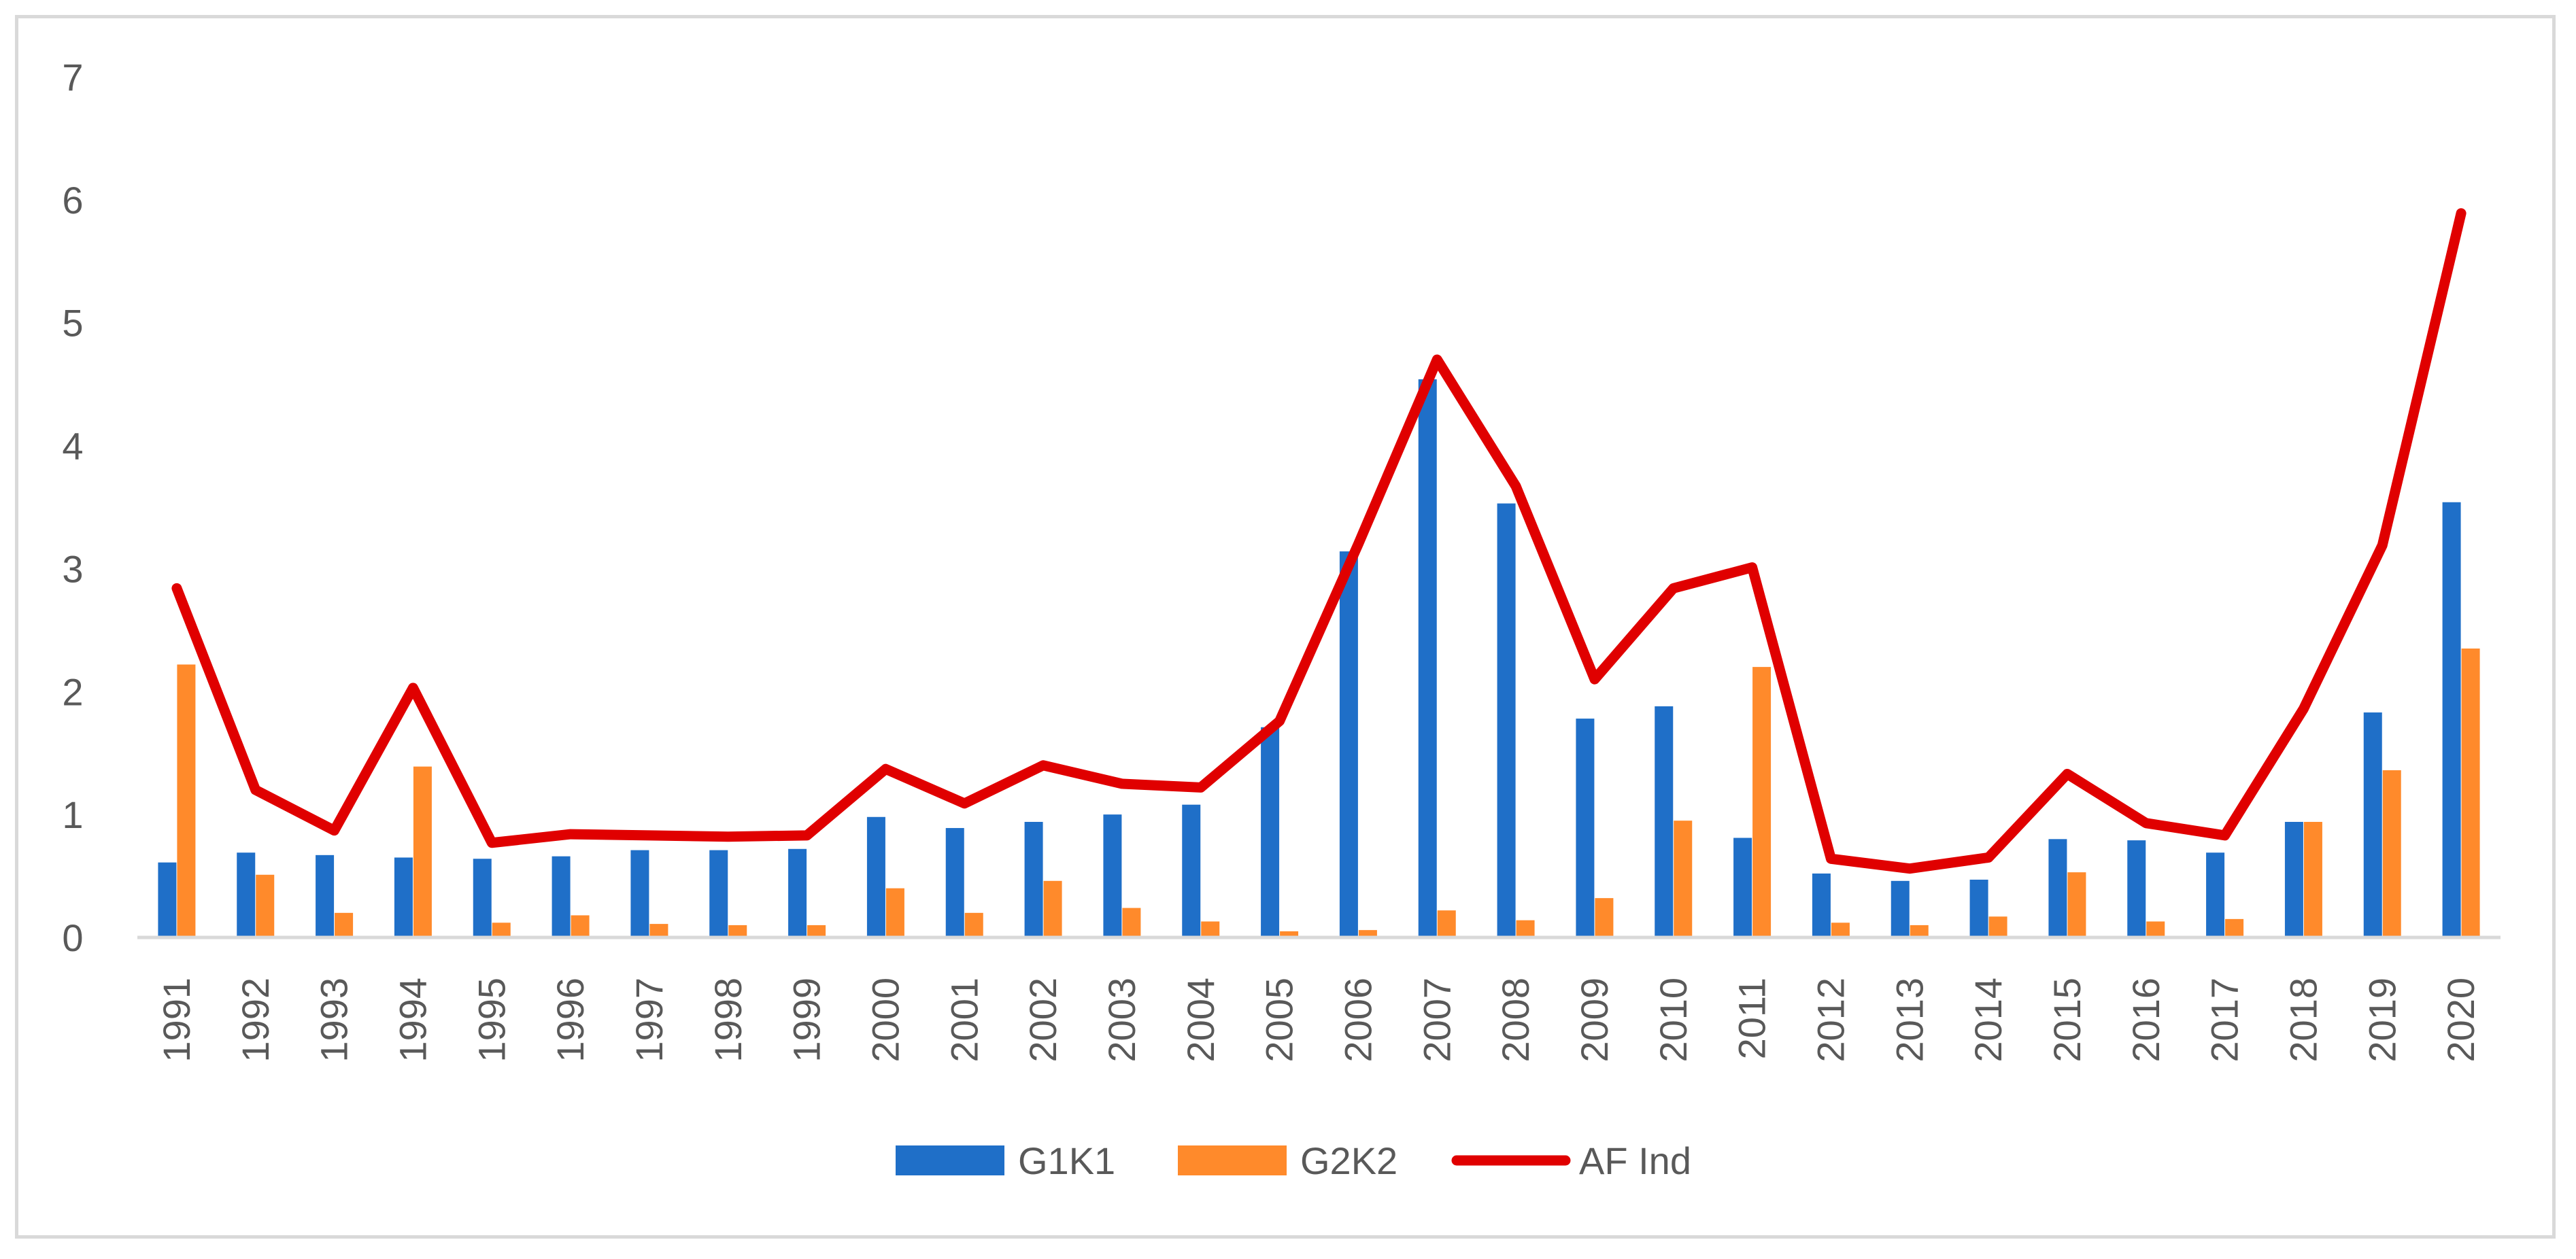 This screenshot has width=2576, height=1259. I want to click on bar-g2k2-2017, so click(2234, 927).